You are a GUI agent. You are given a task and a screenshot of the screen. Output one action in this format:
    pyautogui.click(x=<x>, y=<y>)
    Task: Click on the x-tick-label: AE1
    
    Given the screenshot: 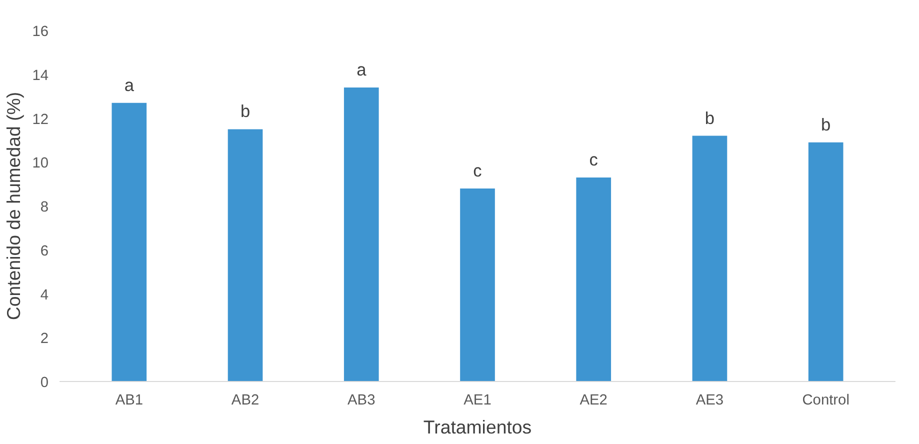 What is the action you would take?
    pyautogui.click(x=478, y=400)
    